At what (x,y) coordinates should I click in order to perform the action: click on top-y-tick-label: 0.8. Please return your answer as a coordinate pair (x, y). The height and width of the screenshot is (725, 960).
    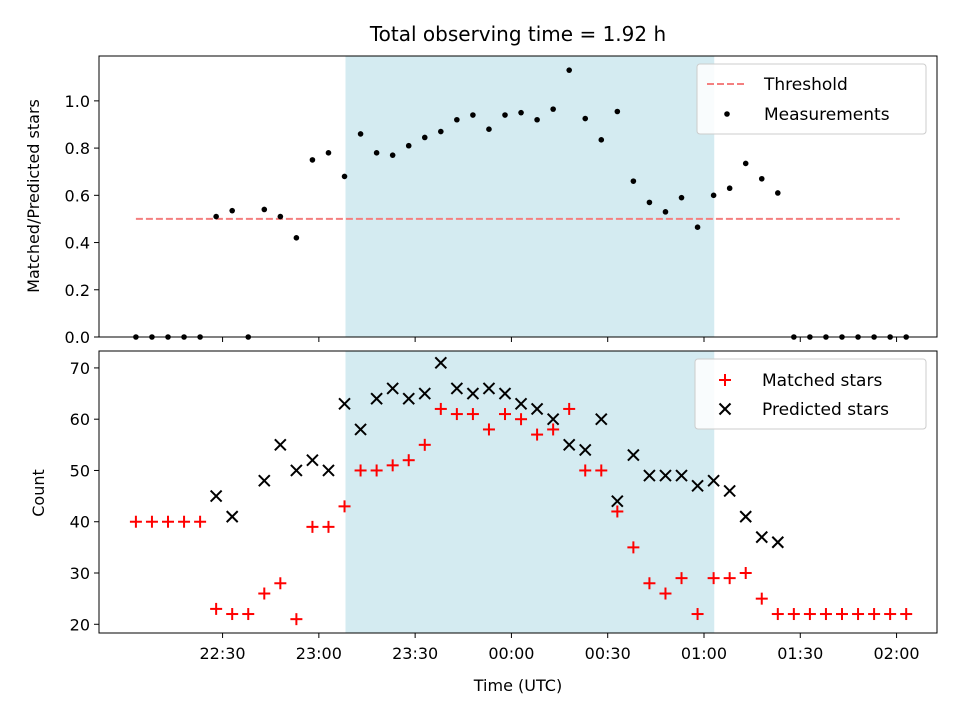
    Looking at the image, I should click on (77, 148).